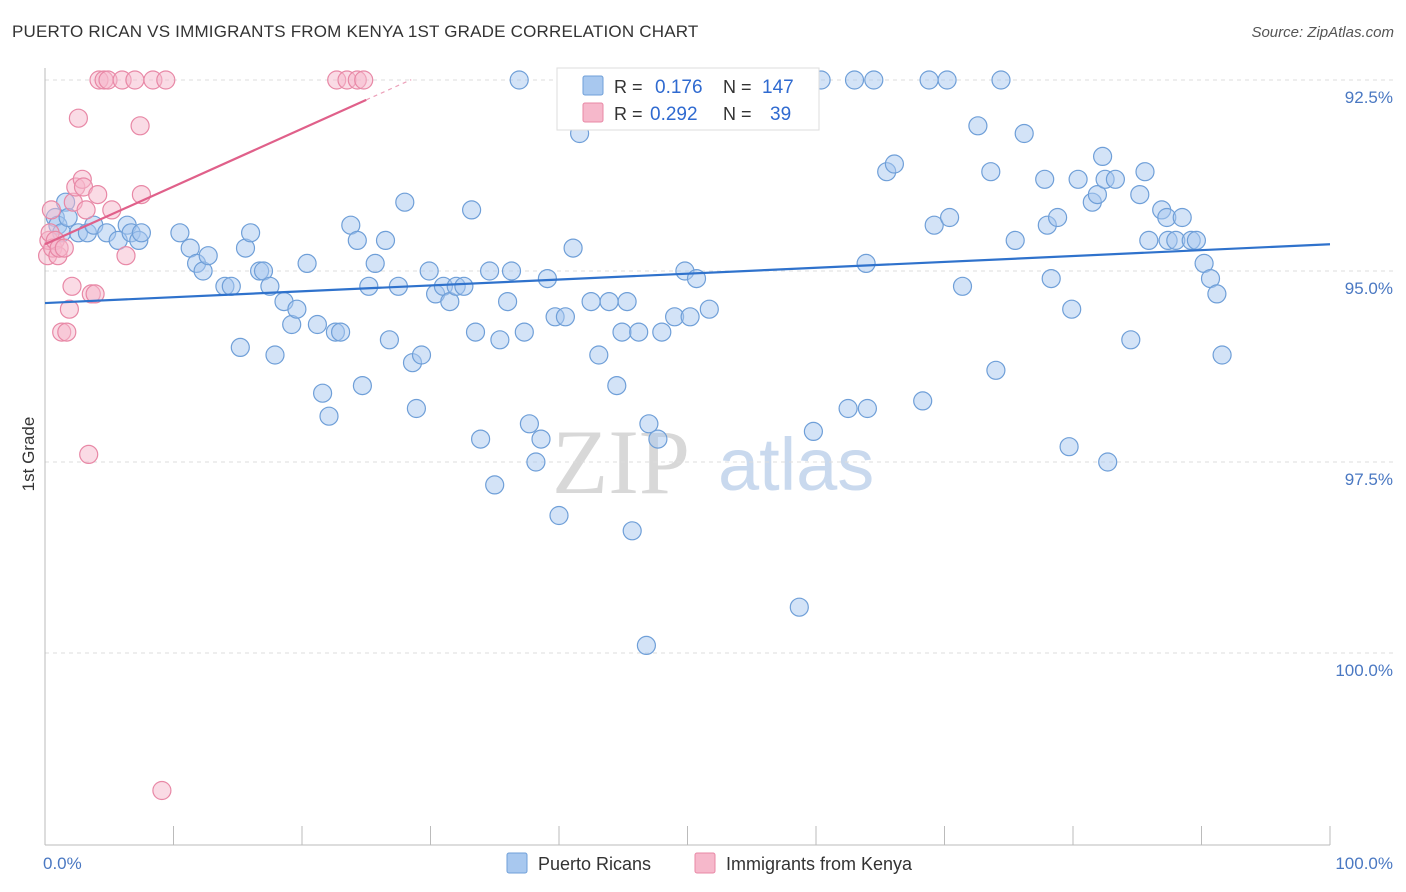 This screenshot has height=892, width=1406. Describe the element at coordinates (780, 114) in the screenshot. I see `legend-n-value-kenya: 39` at that location.